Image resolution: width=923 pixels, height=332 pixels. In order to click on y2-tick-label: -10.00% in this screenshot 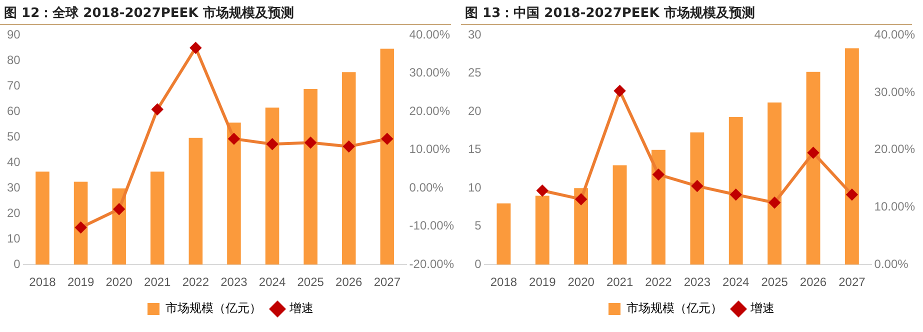, I will do `click(431, 225)`.